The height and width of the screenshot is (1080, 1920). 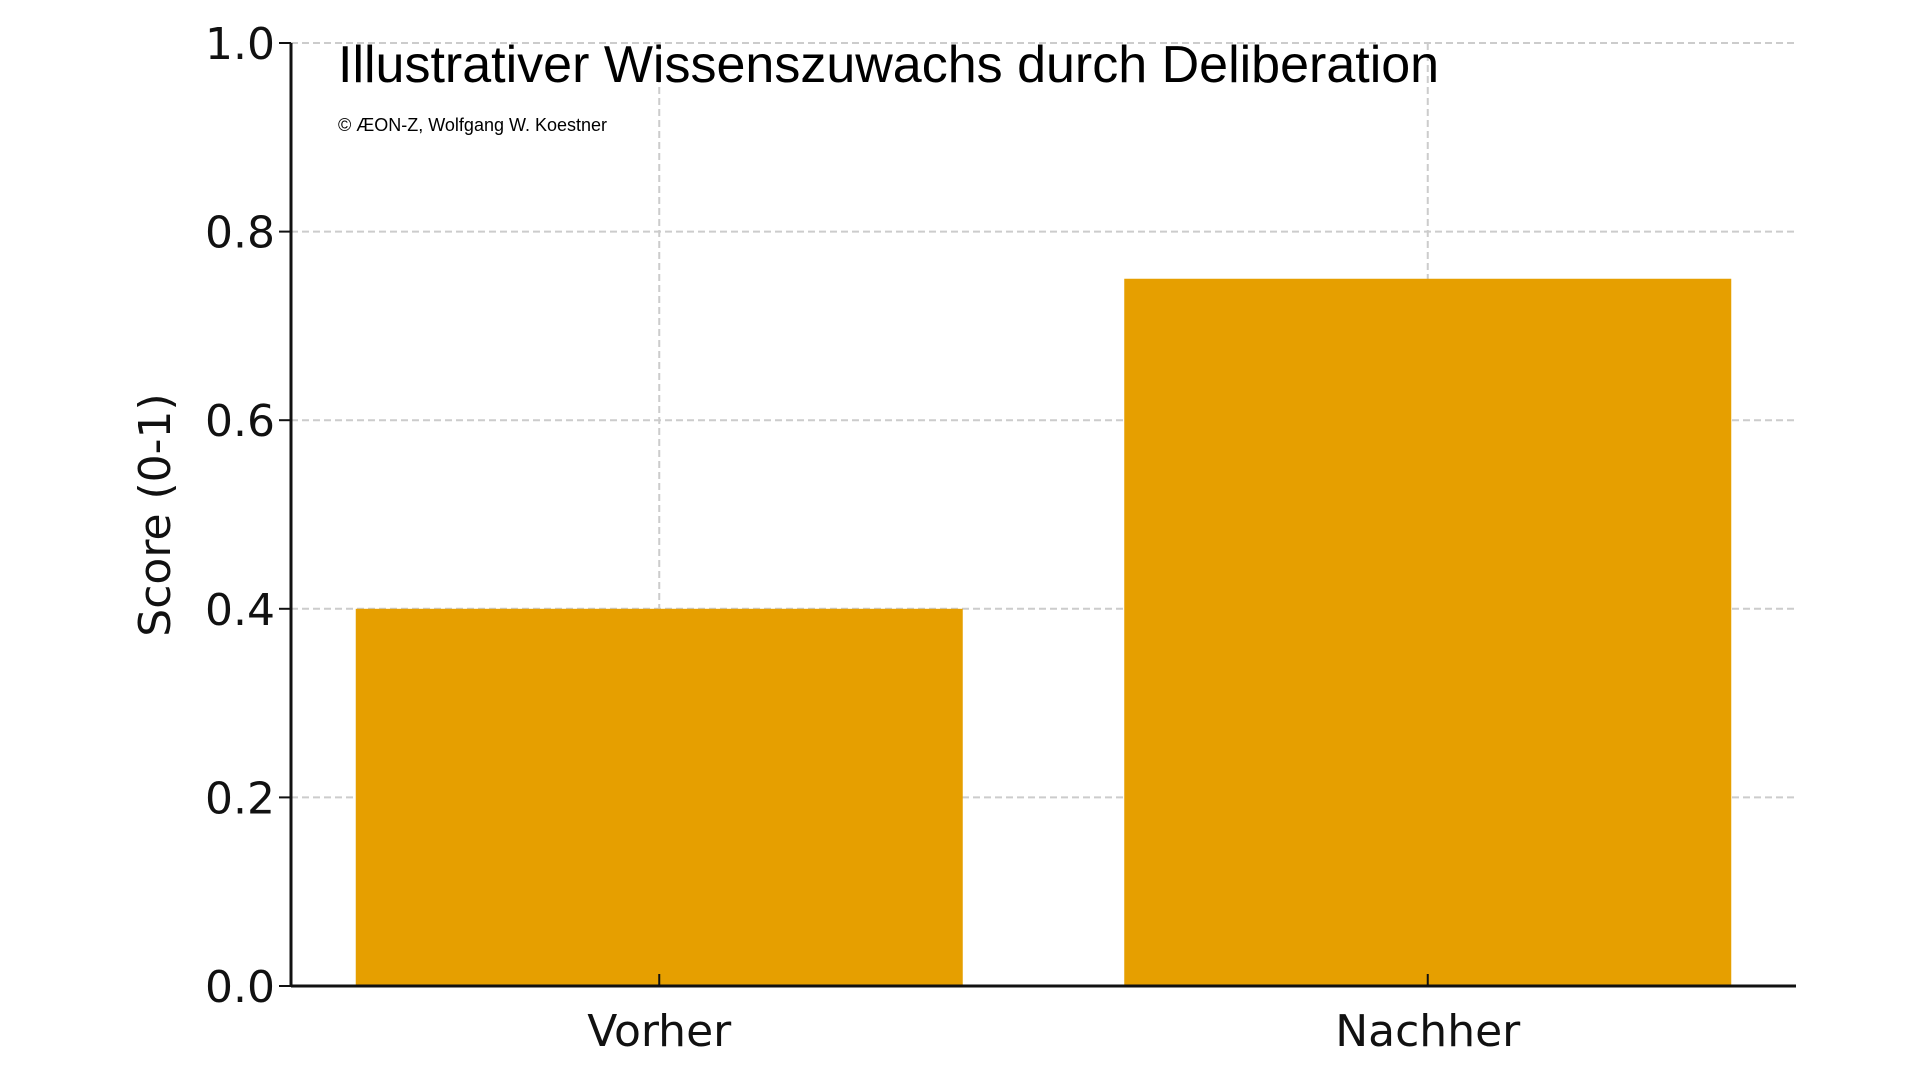 What do you see at coordinates (659, 1031) in the screenshot?
I see `x-tick-label: Vorher` at bounding box center [659, 1031].